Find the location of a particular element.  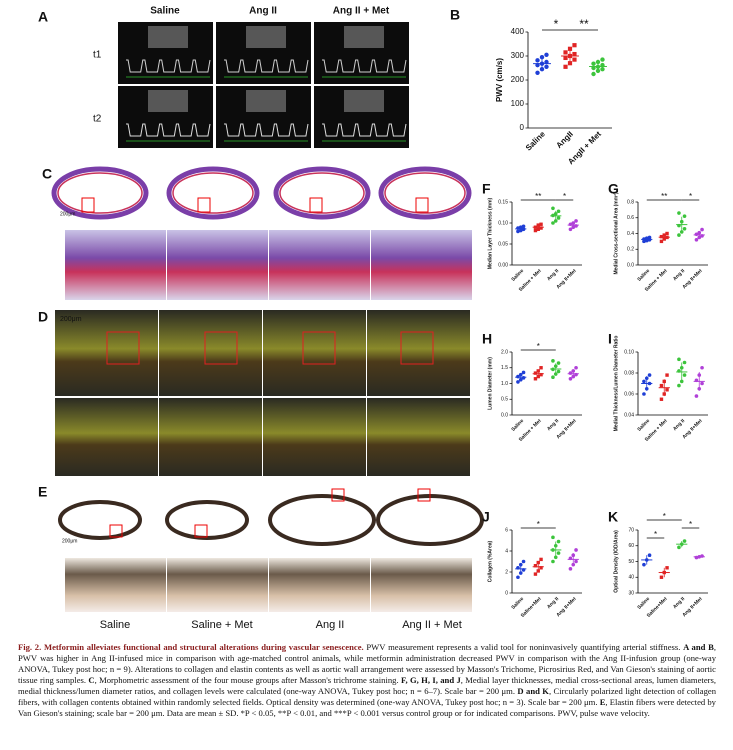

y-tick-label: 1.0 is located at coordinates (504, 384).